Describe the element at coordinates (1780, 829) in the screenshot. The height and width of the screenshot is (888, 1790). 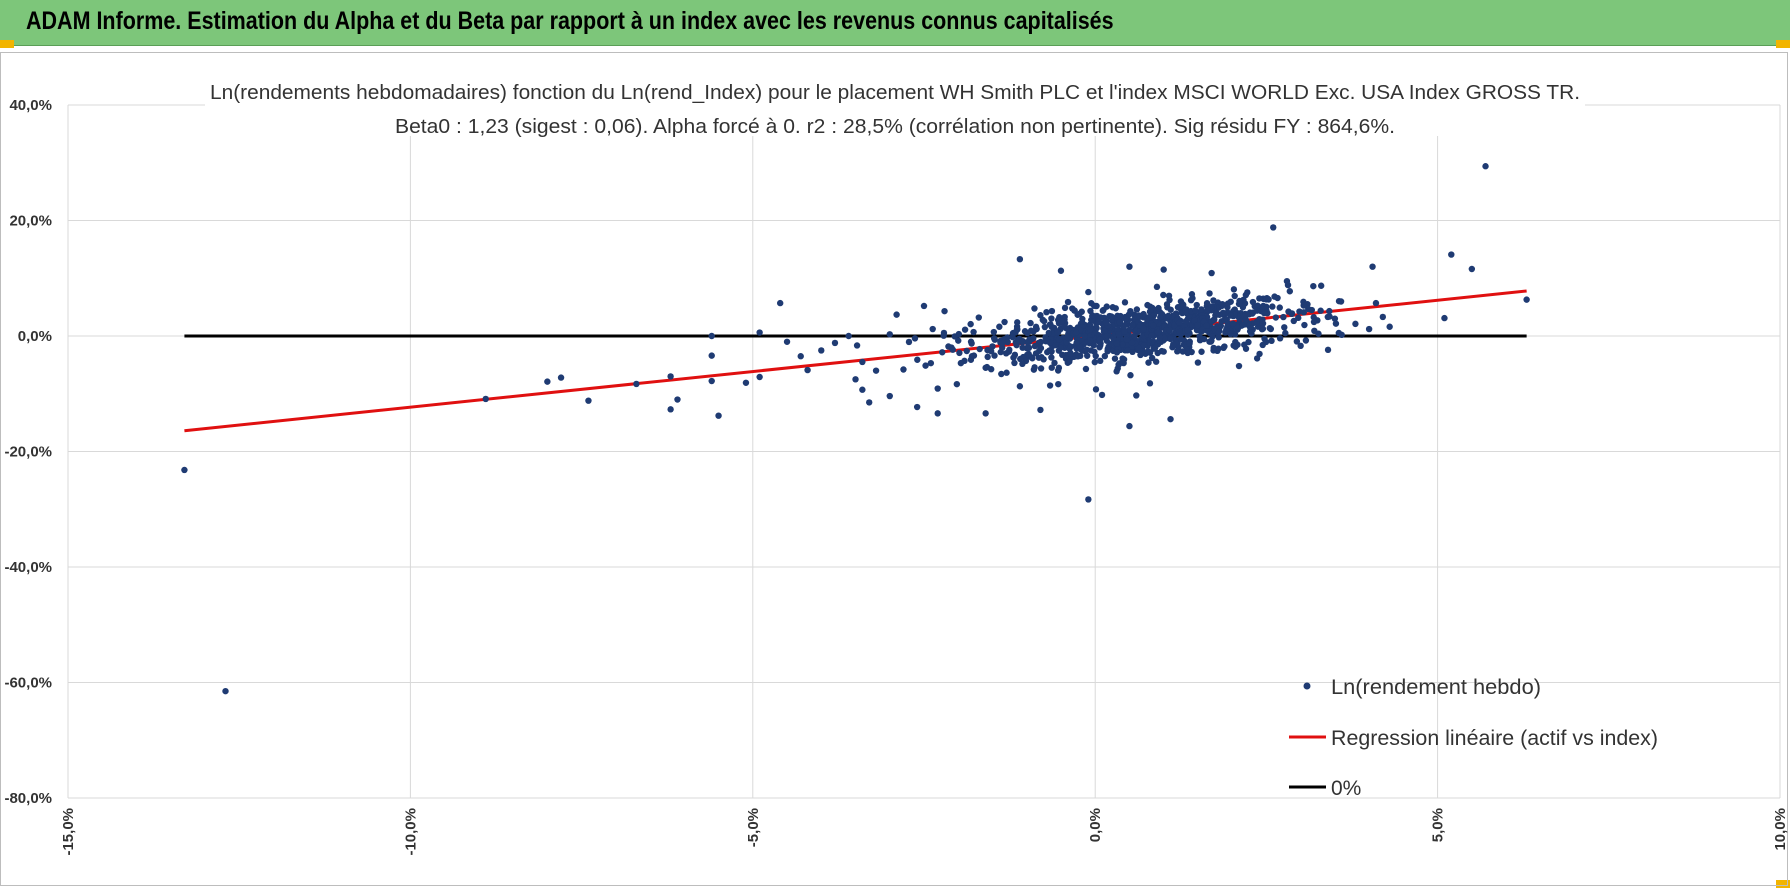
I see `x-tick-label: 10,0%` at that location.